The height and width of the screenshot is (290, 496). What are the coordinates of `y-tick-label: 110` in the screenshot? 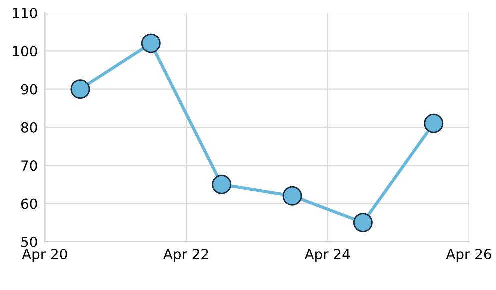 It's located at (25, 13).